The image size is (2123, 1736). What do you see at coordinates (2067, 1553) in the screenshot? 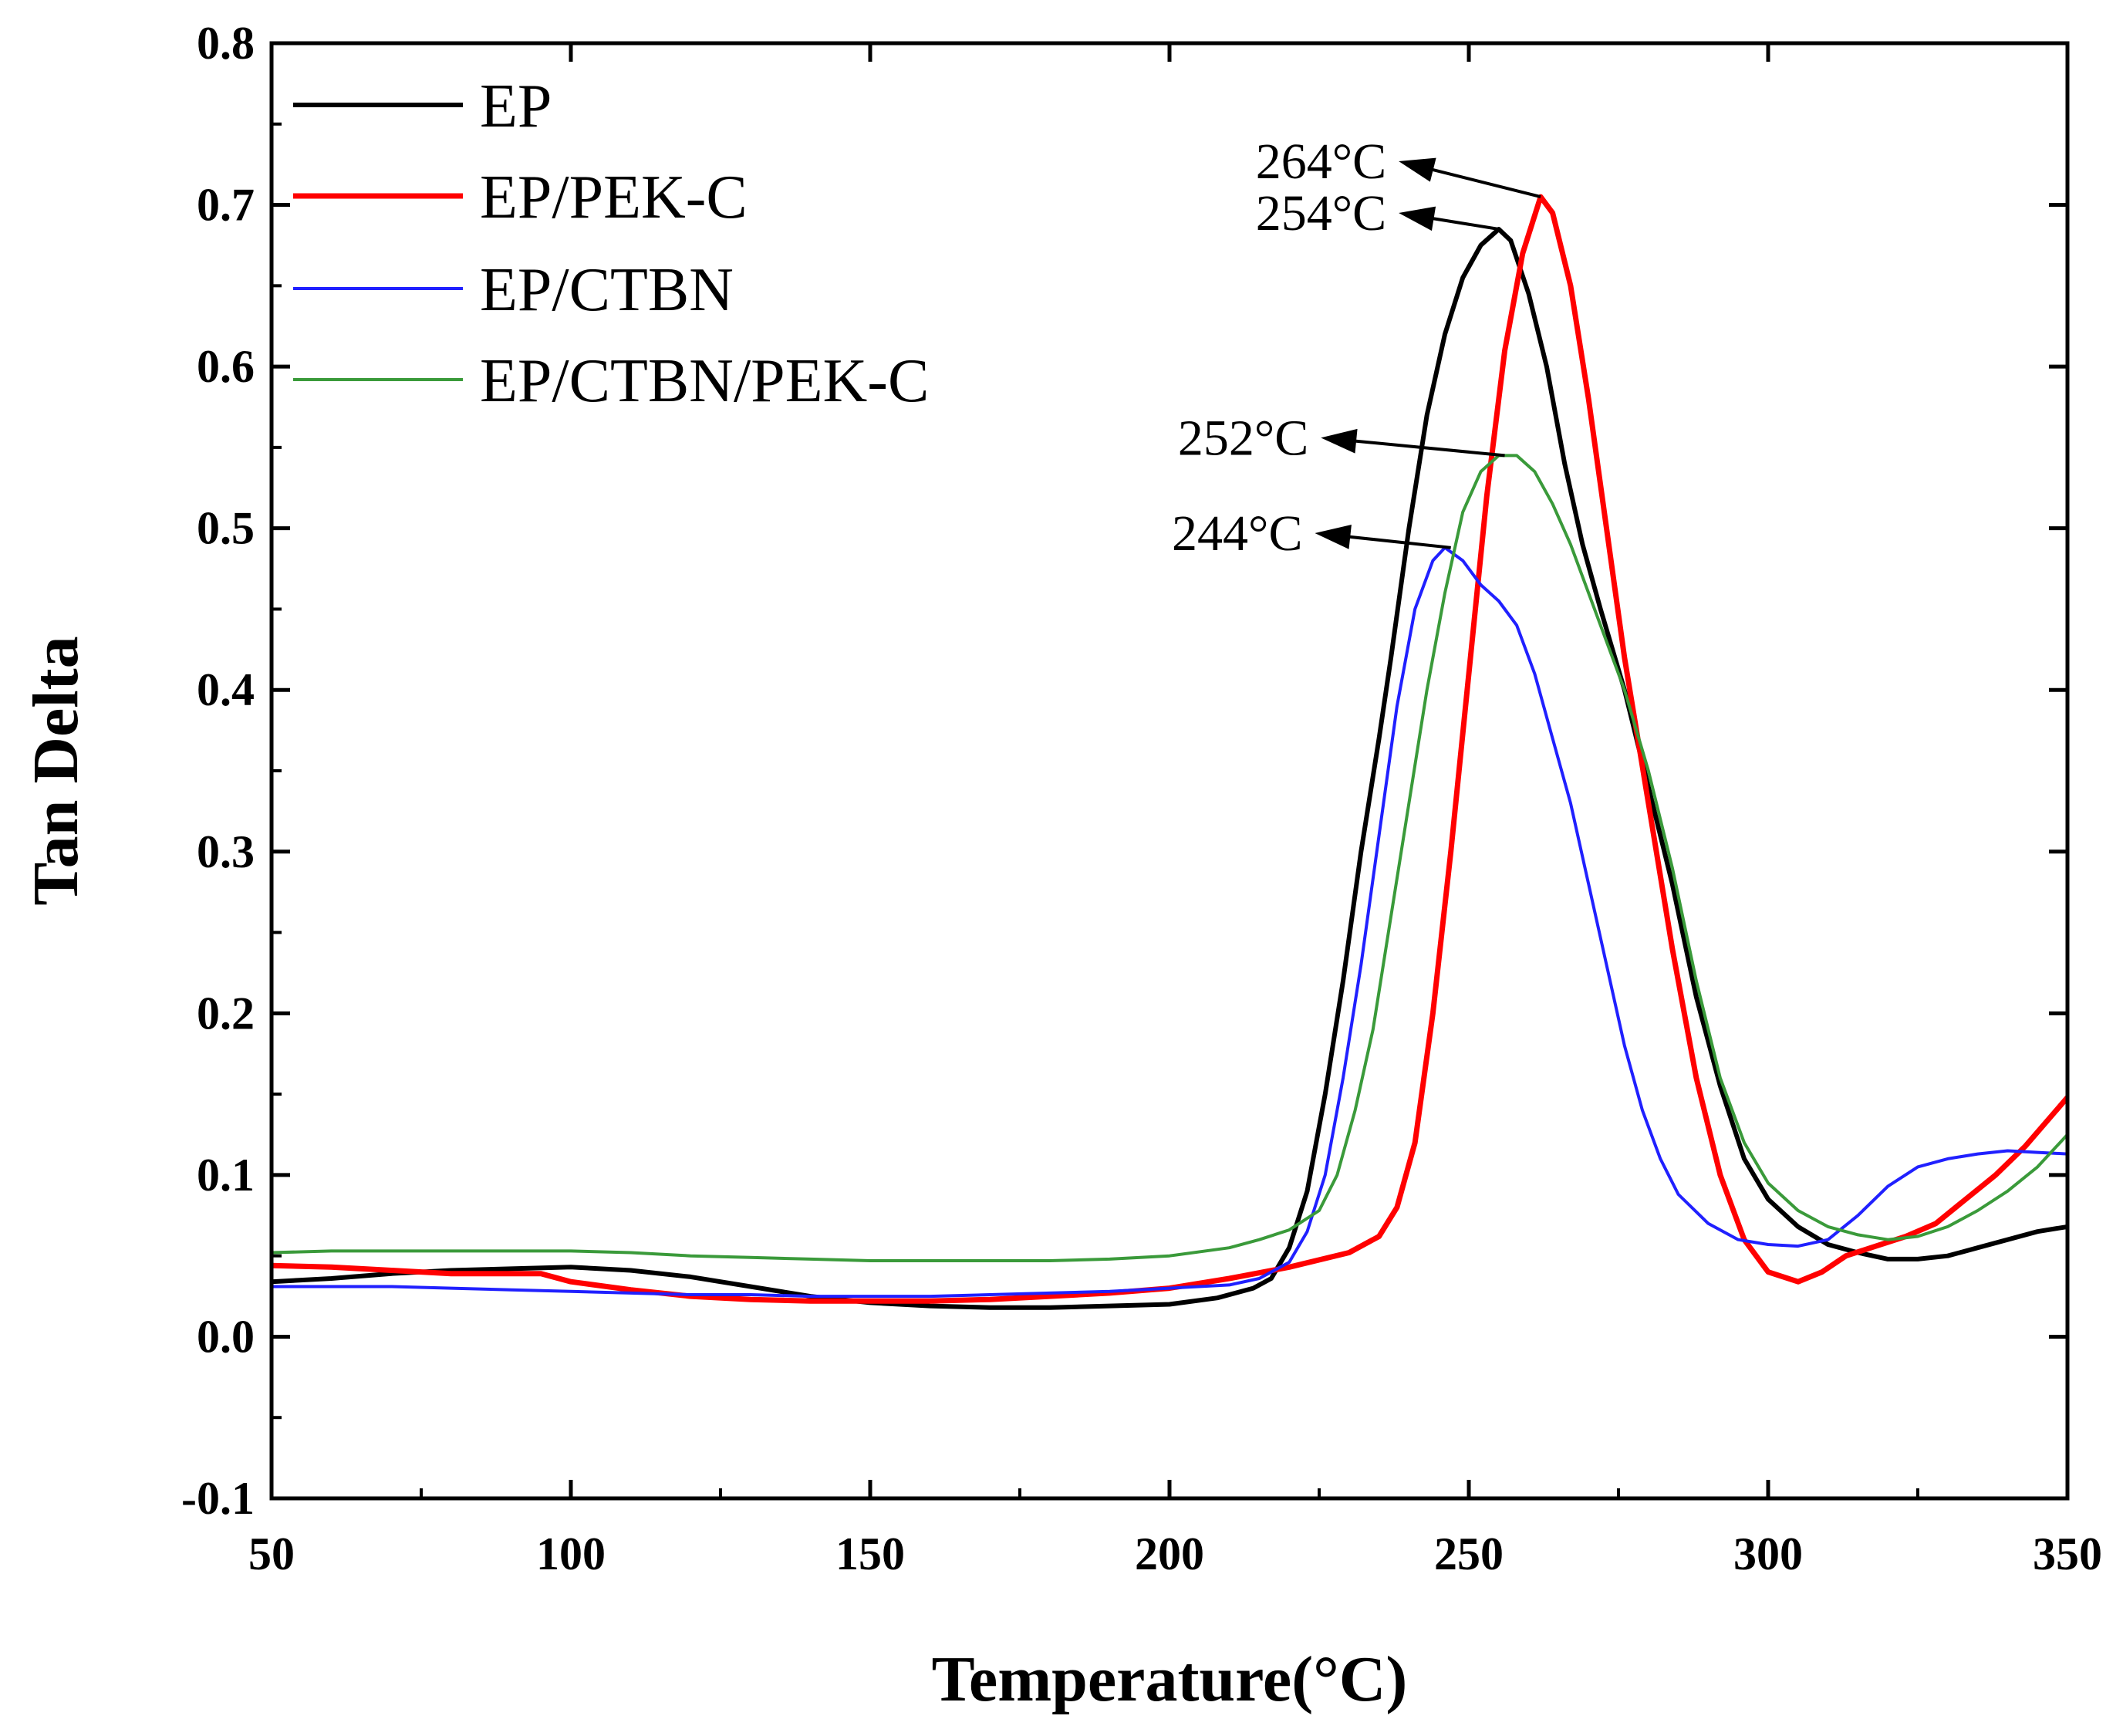
I see `x-tick-label: 350` at bounding box center [2067, 1553].